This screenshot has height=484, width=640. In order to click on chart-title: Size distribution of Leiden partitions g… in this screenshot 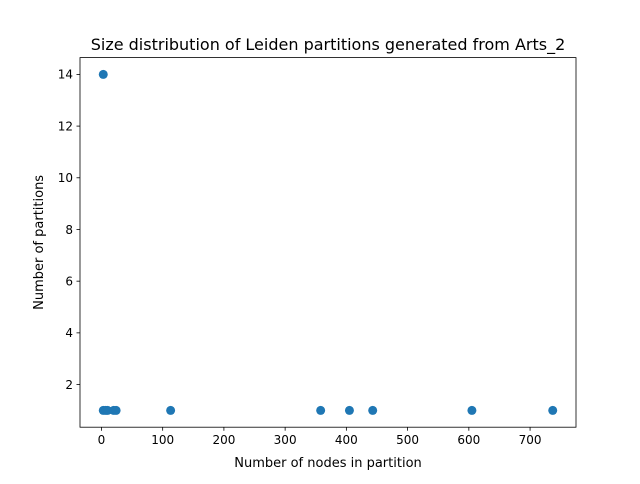, I will do `click(328, 45)`.